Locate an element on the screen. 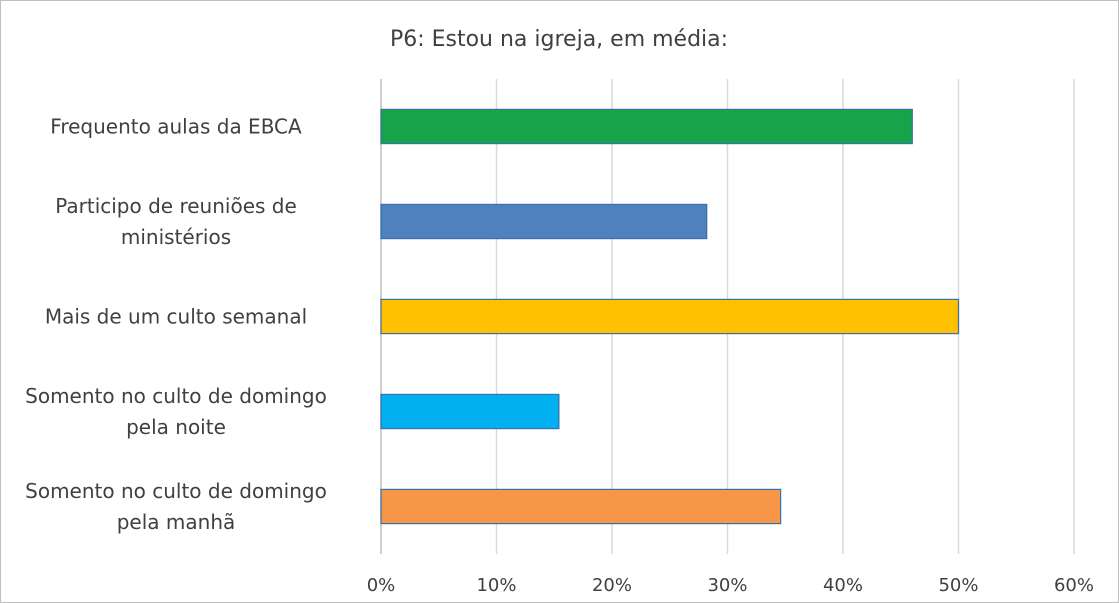  x-tick-label: 20% is located at coordinates (612, 585).